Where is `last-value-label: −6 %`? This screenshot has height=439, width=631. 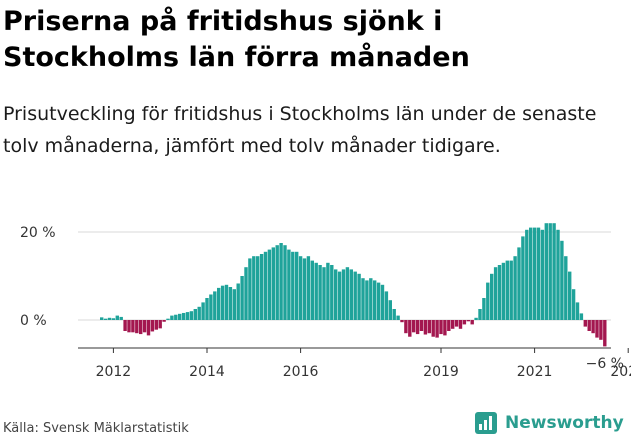 last-value-label: −6 % is located at coordinates (605, 364).